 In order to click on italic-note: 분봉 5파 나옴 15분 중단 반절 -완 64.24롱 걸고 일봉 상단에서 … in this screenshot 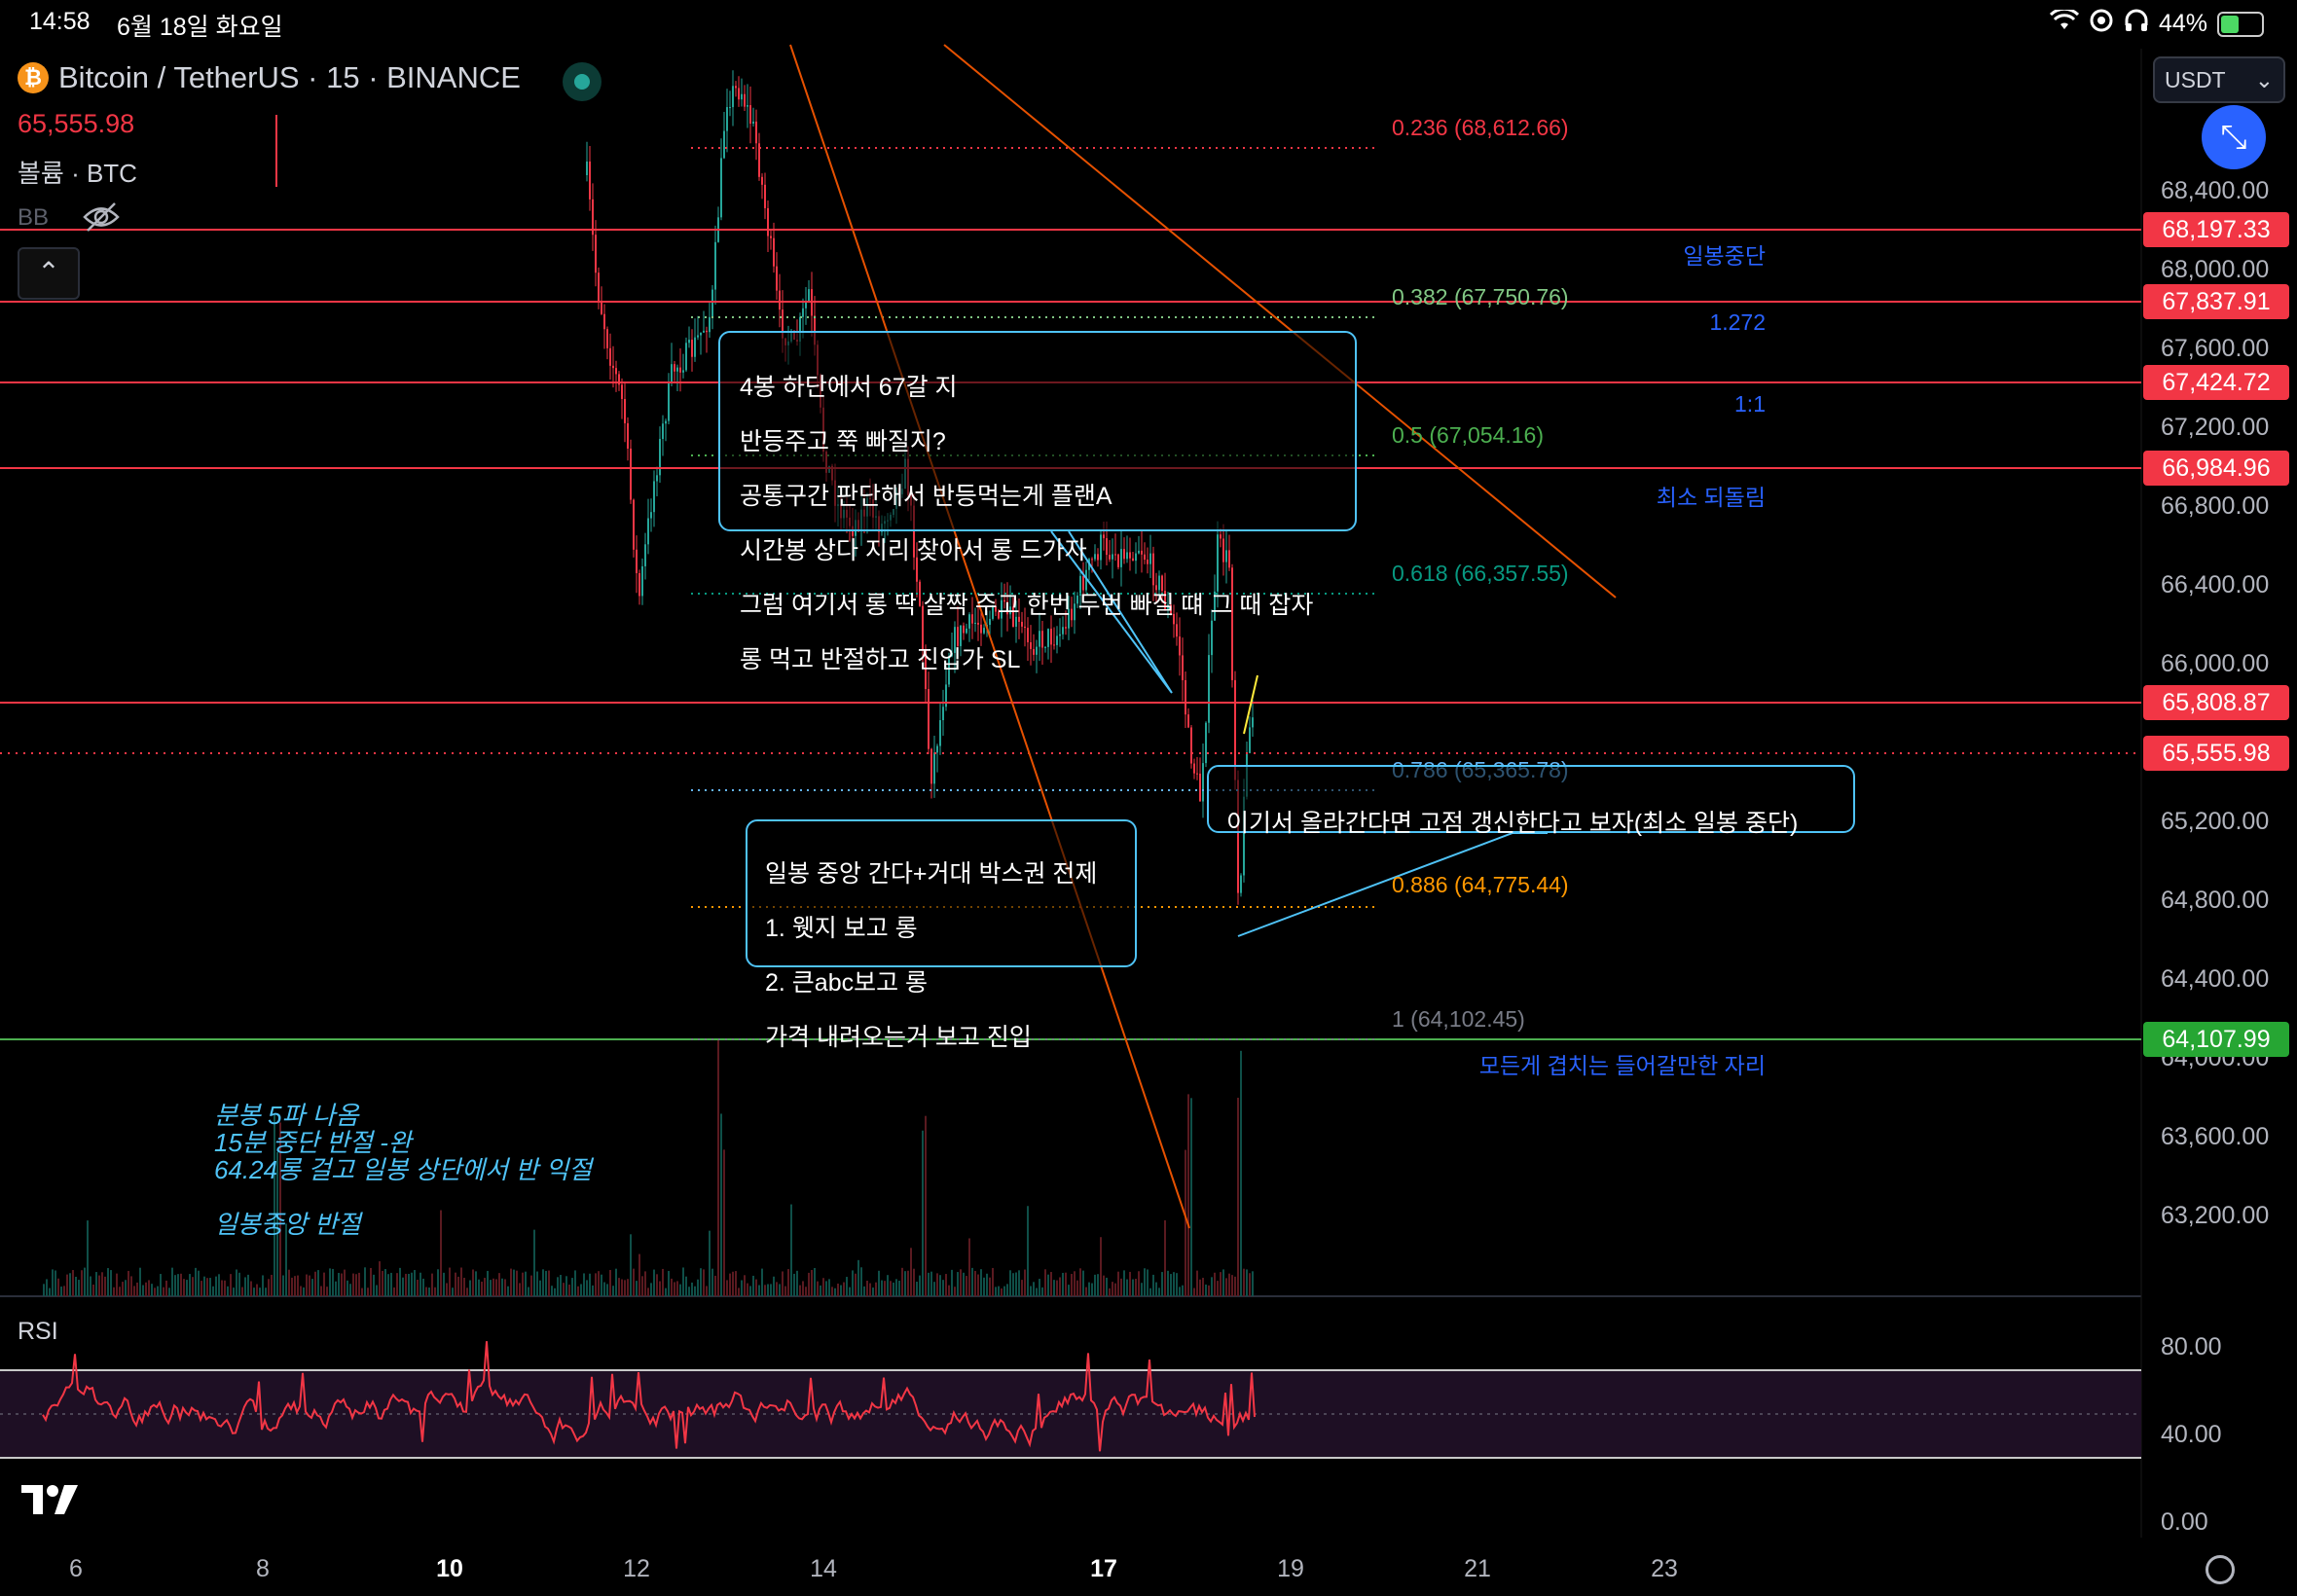, I will do `click(403, 1170)`.